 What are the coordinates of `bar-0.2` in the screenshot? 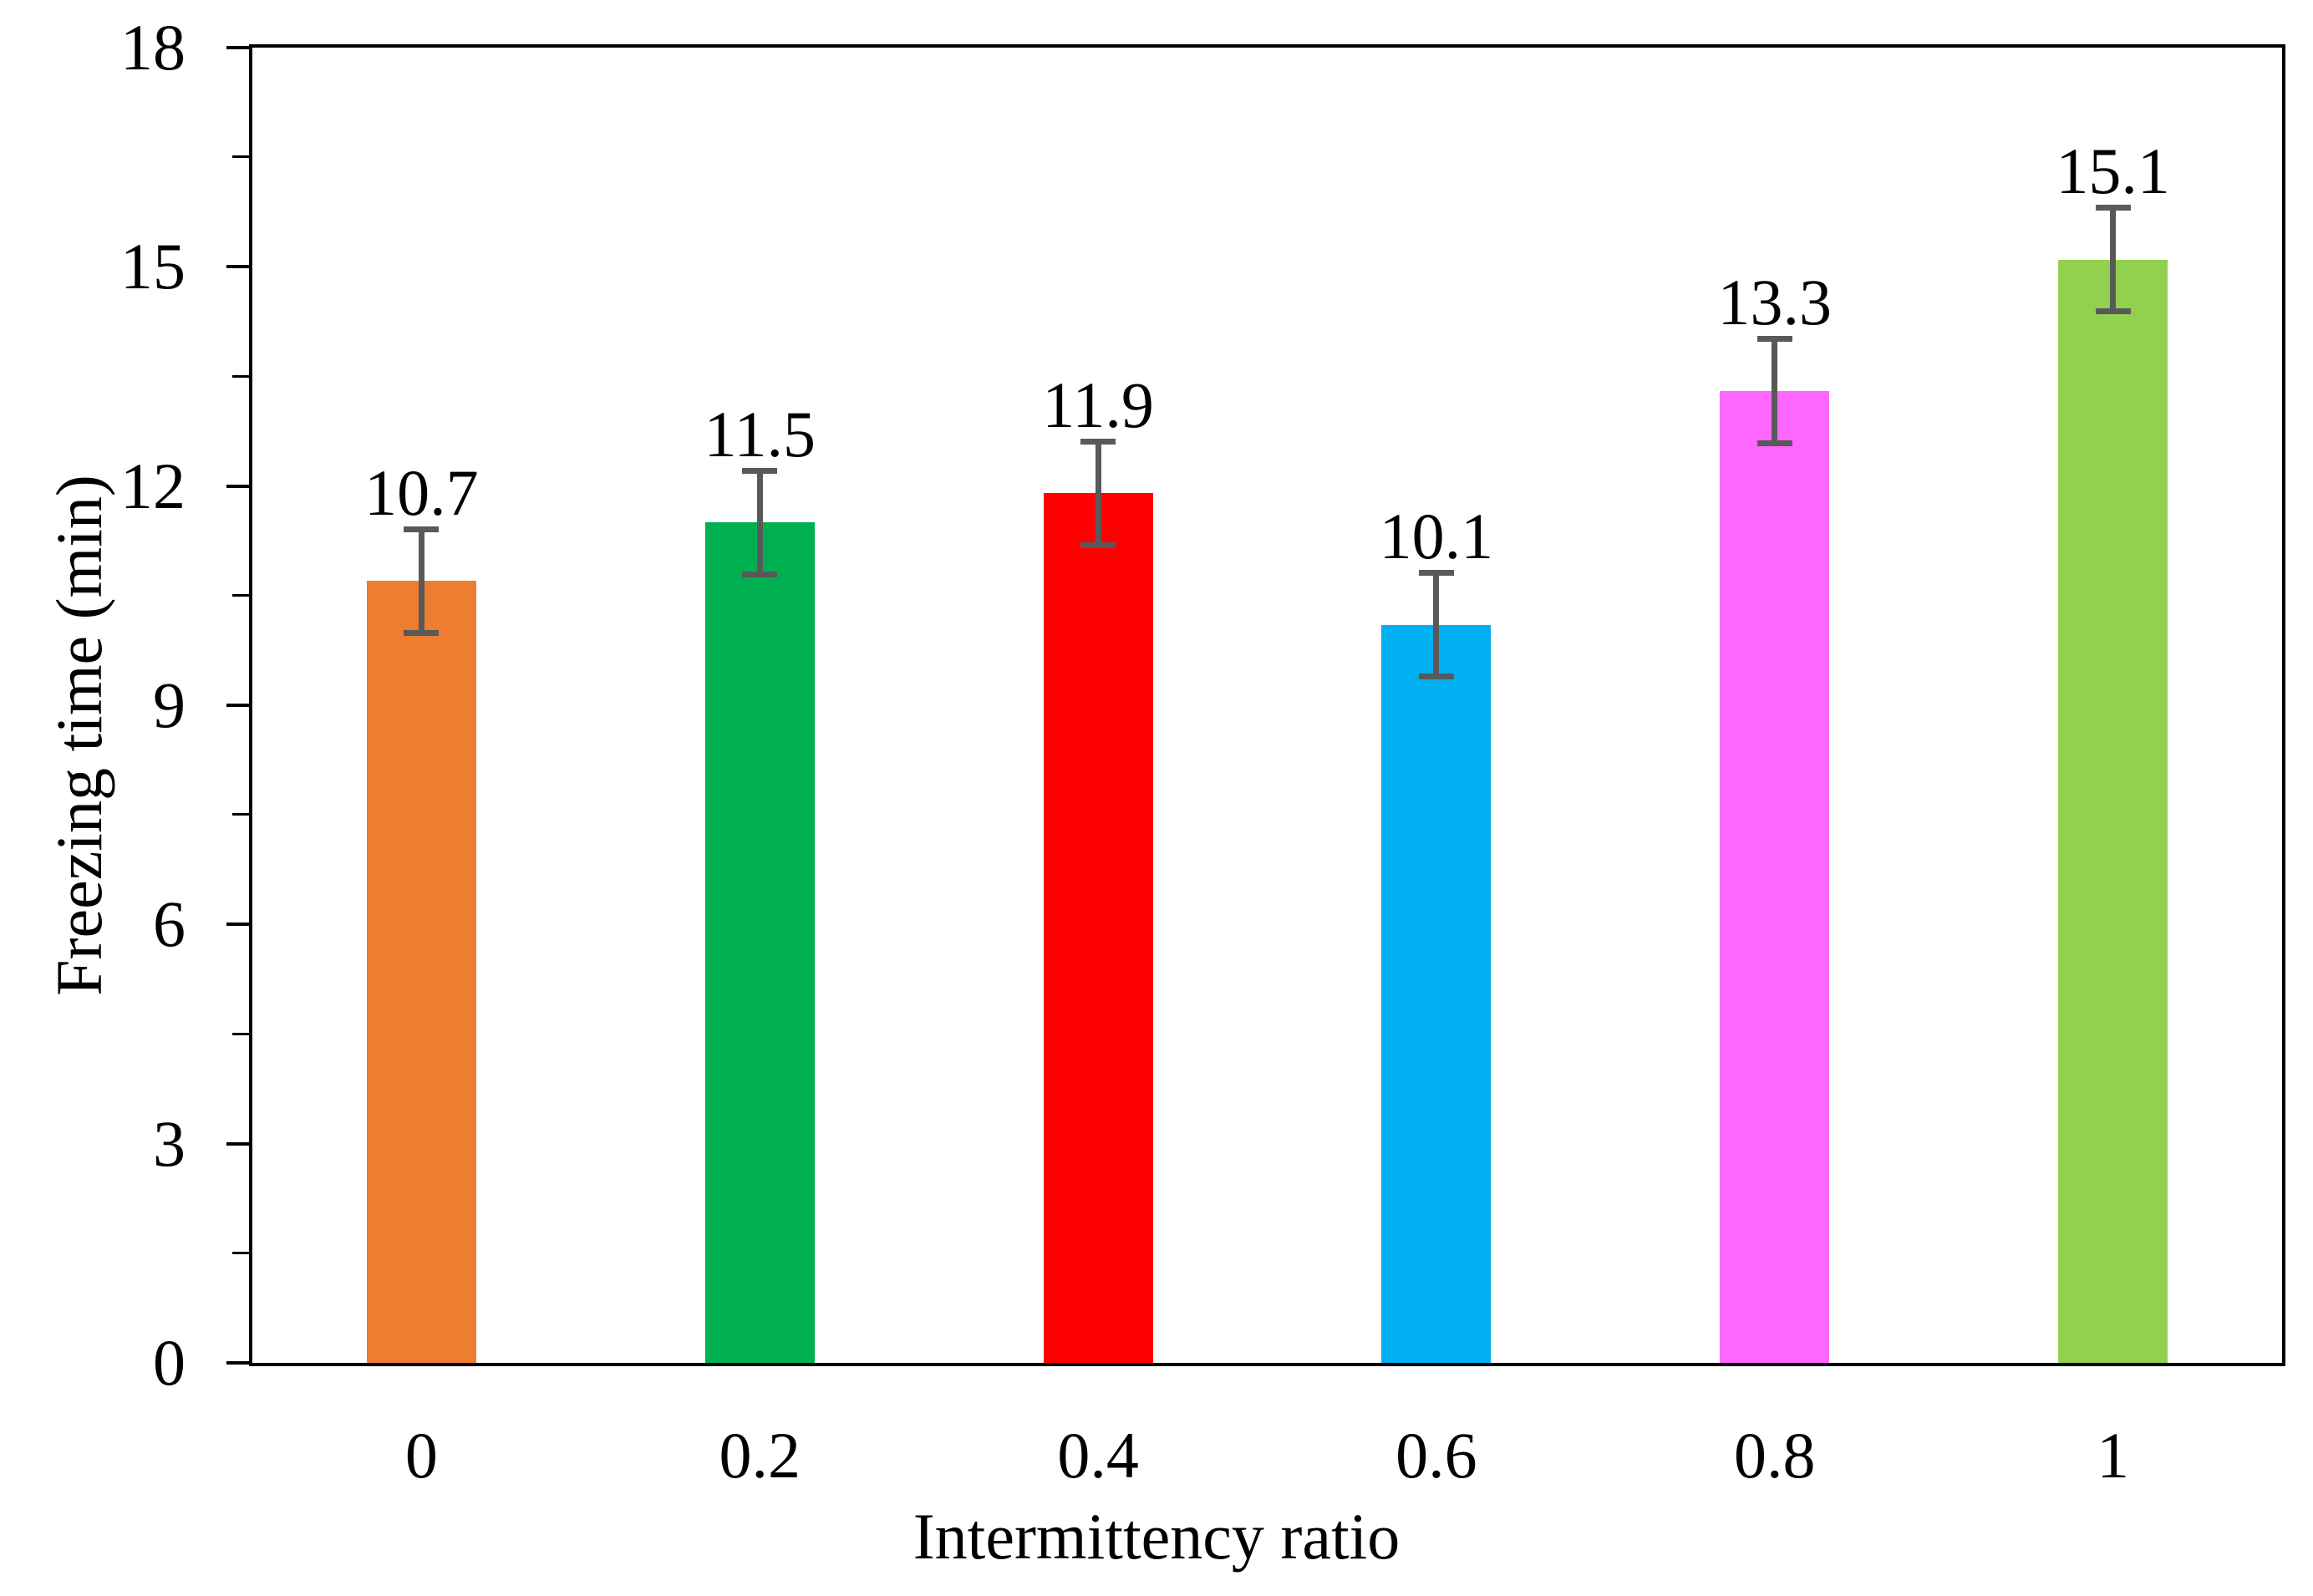 It's located at (759, 942).